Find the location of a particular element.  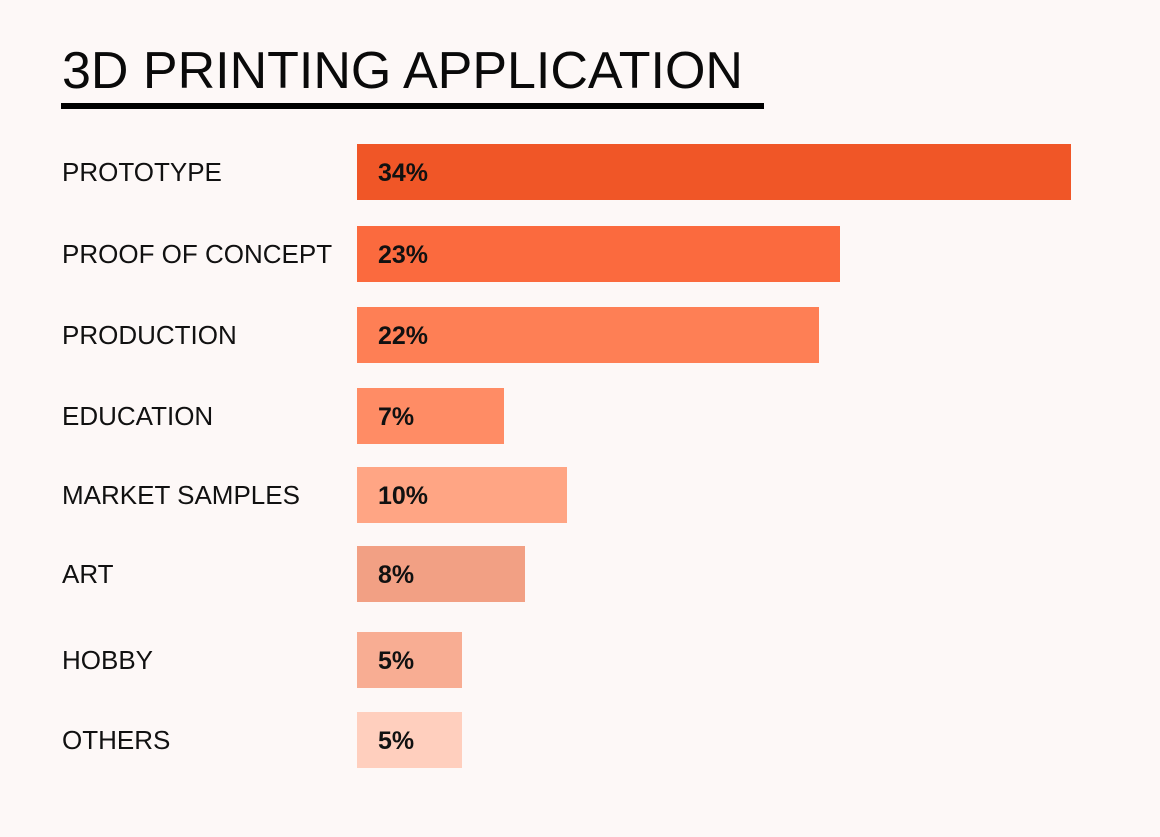

category-label-prototype: PROTOTYPE is located at coordinates (142, 172).